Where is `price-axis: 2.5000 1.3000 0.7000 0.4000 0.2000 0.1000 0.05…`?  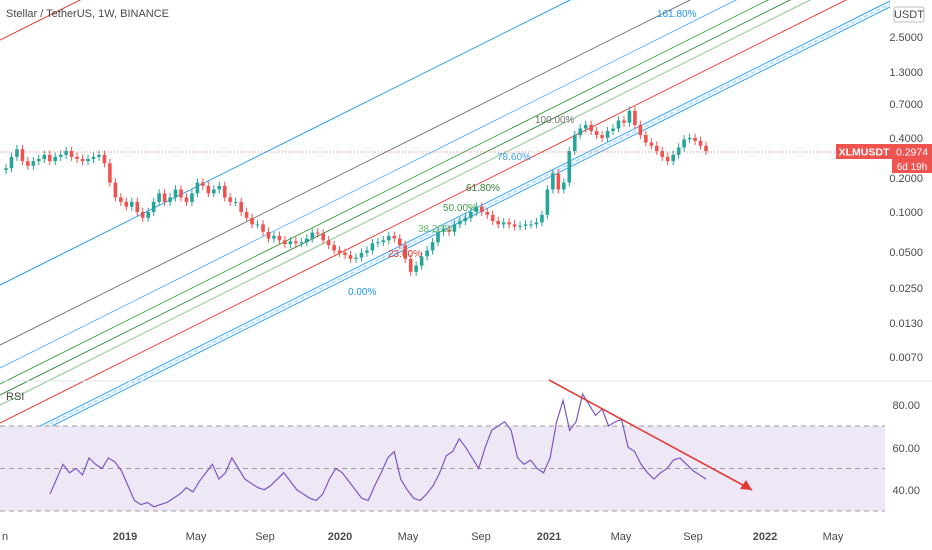 price-axis: 2.5000 1.3000 0.7000 0.4000 0.2000 0.1000 0.05… is located at coordinates (906, 198).